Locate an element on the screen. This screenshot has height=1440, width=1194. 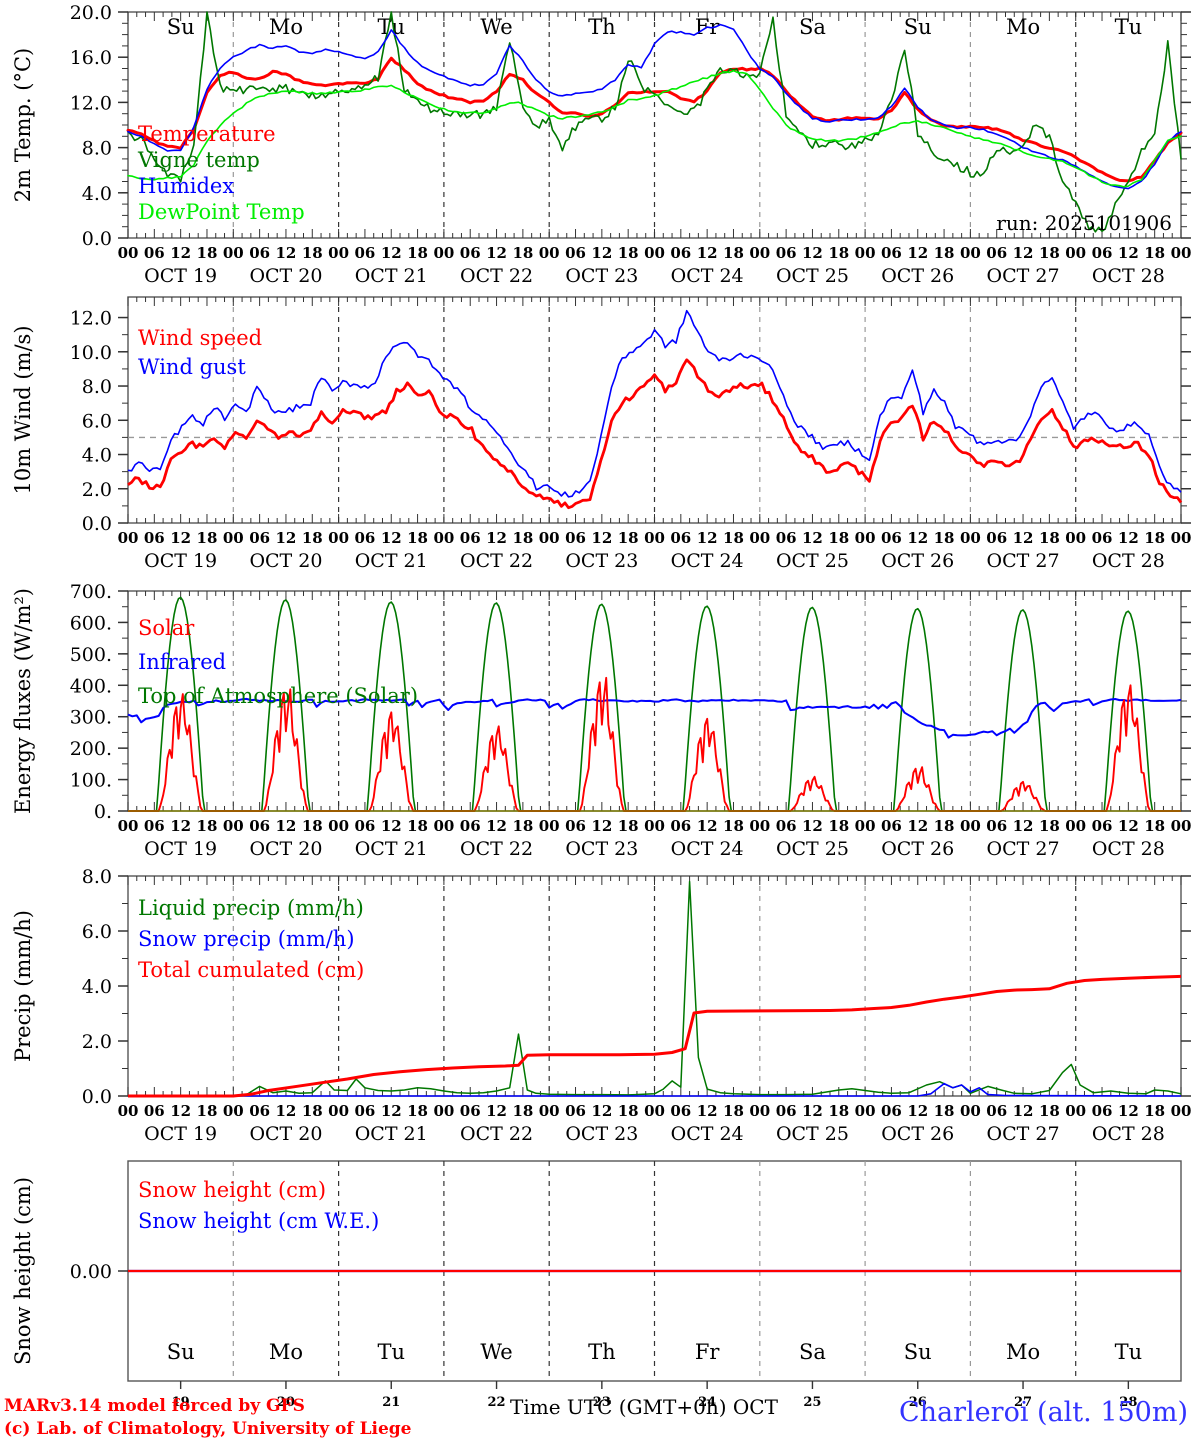
y-tick-label: 20.0 is located at coordinates (91, 13).